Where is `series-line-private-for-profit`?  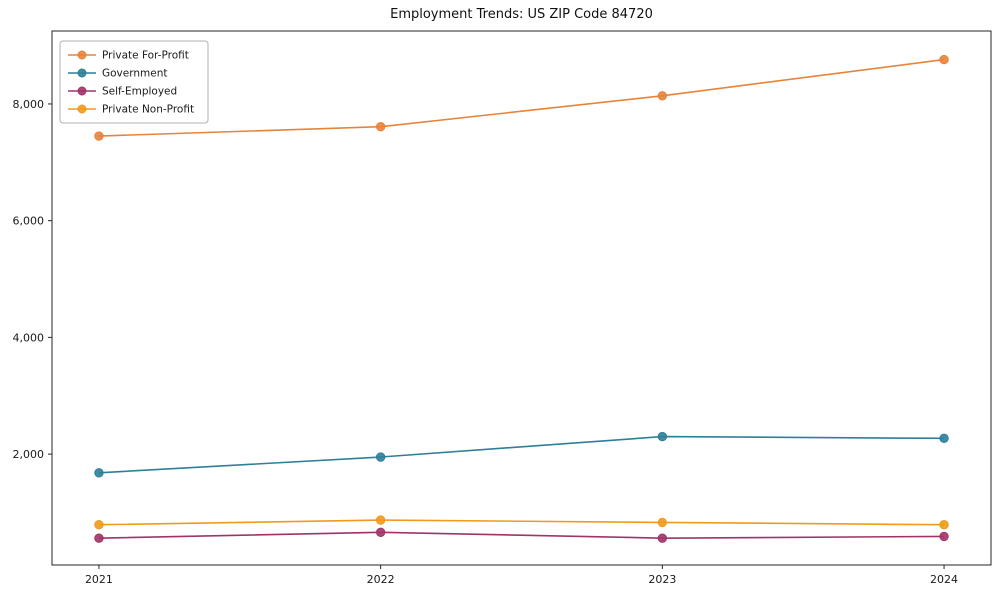 series-line-private-for-profit is located at coordinates (521, 97).